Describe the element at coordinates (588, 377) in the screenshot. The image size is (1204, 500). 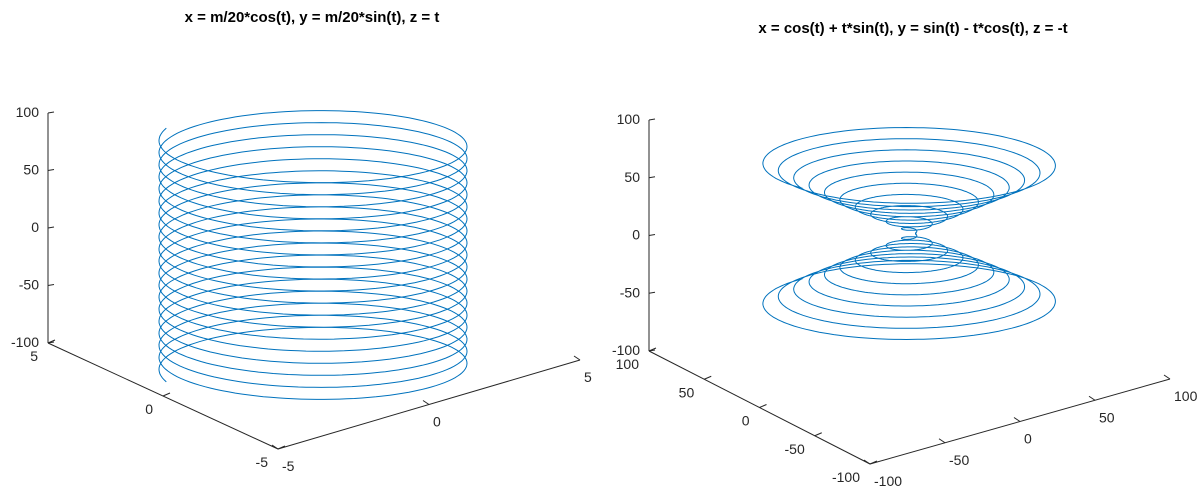
I see `y-tick-label: 5` at that location.